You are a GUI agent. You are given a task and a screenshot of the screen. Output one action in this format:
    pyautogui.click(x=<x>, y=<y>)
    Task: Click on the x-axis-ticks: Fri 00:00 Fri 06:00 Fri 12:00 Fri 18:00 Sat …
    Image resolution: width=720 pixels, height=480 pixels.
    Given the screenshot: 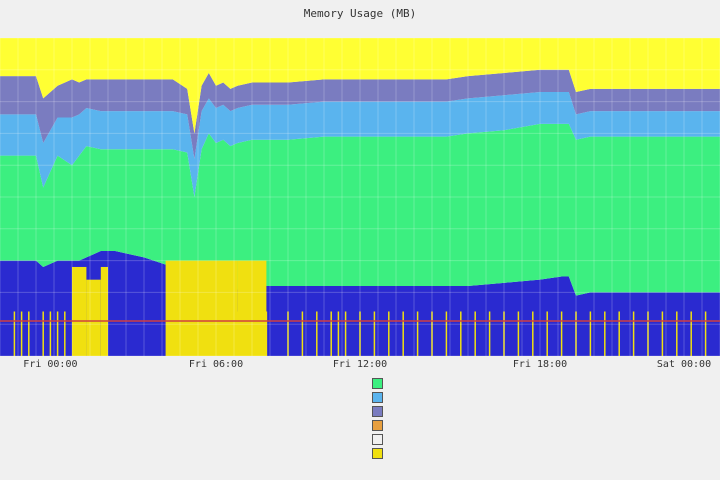 What is the action you would take?
    pyautogui.click(x=360, y=365)
    